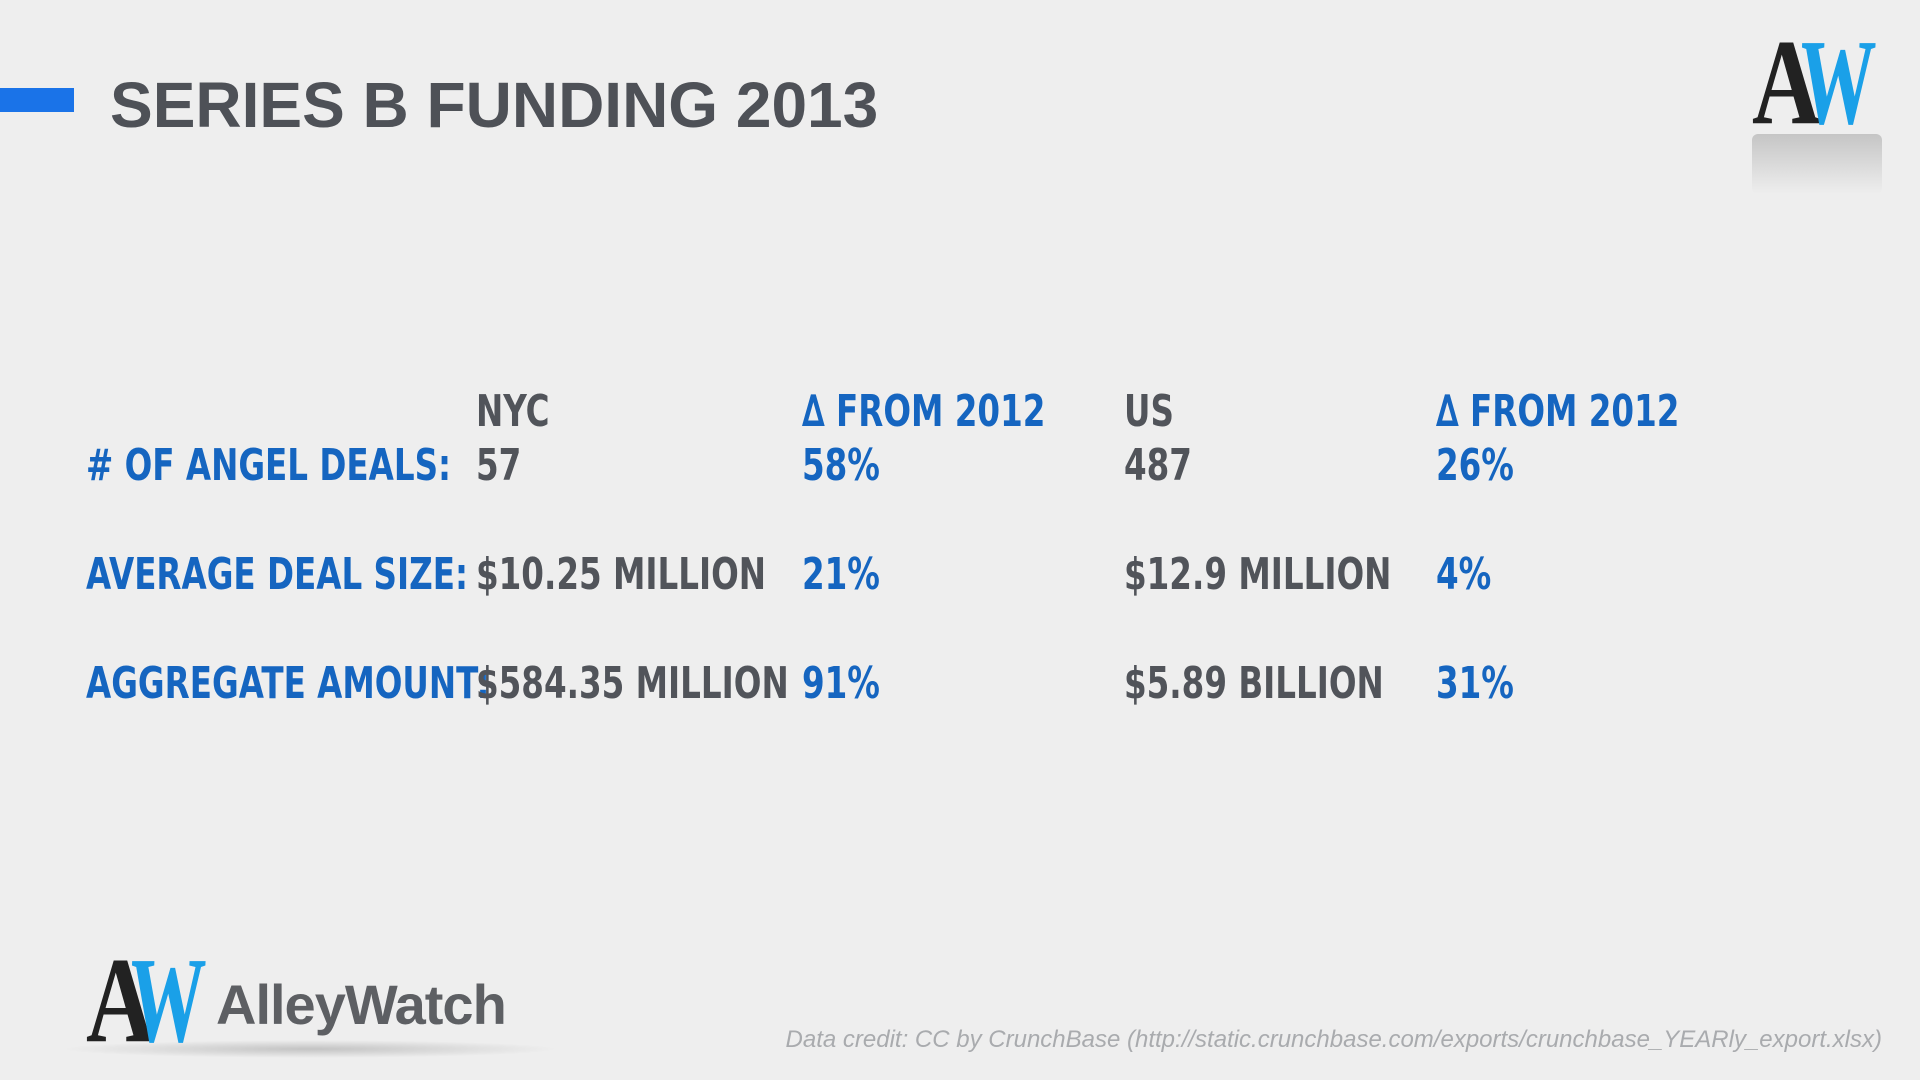 This screenshot has height=1080, width=1920. What do you see at coordinates (1817, 164) in the screenshot?
I see `logo-reflection` at bounding box center [1817, 164].